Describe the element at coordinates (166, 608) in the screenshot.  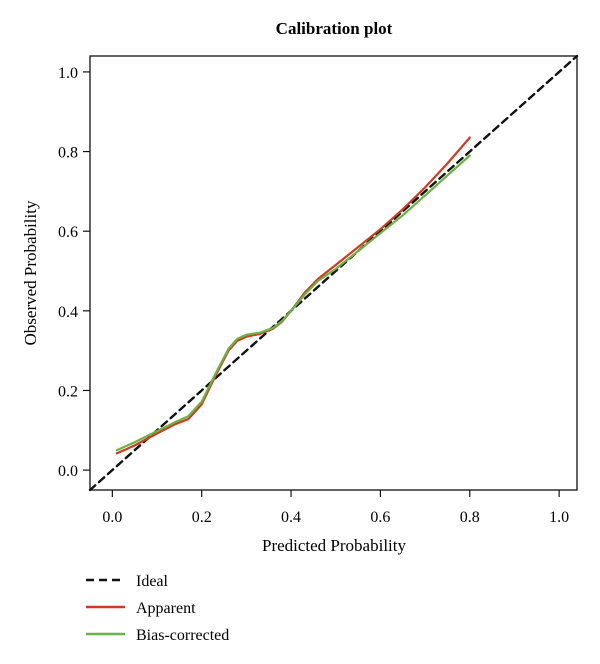
I see `legend-label-apparent: Apparent` at that location.